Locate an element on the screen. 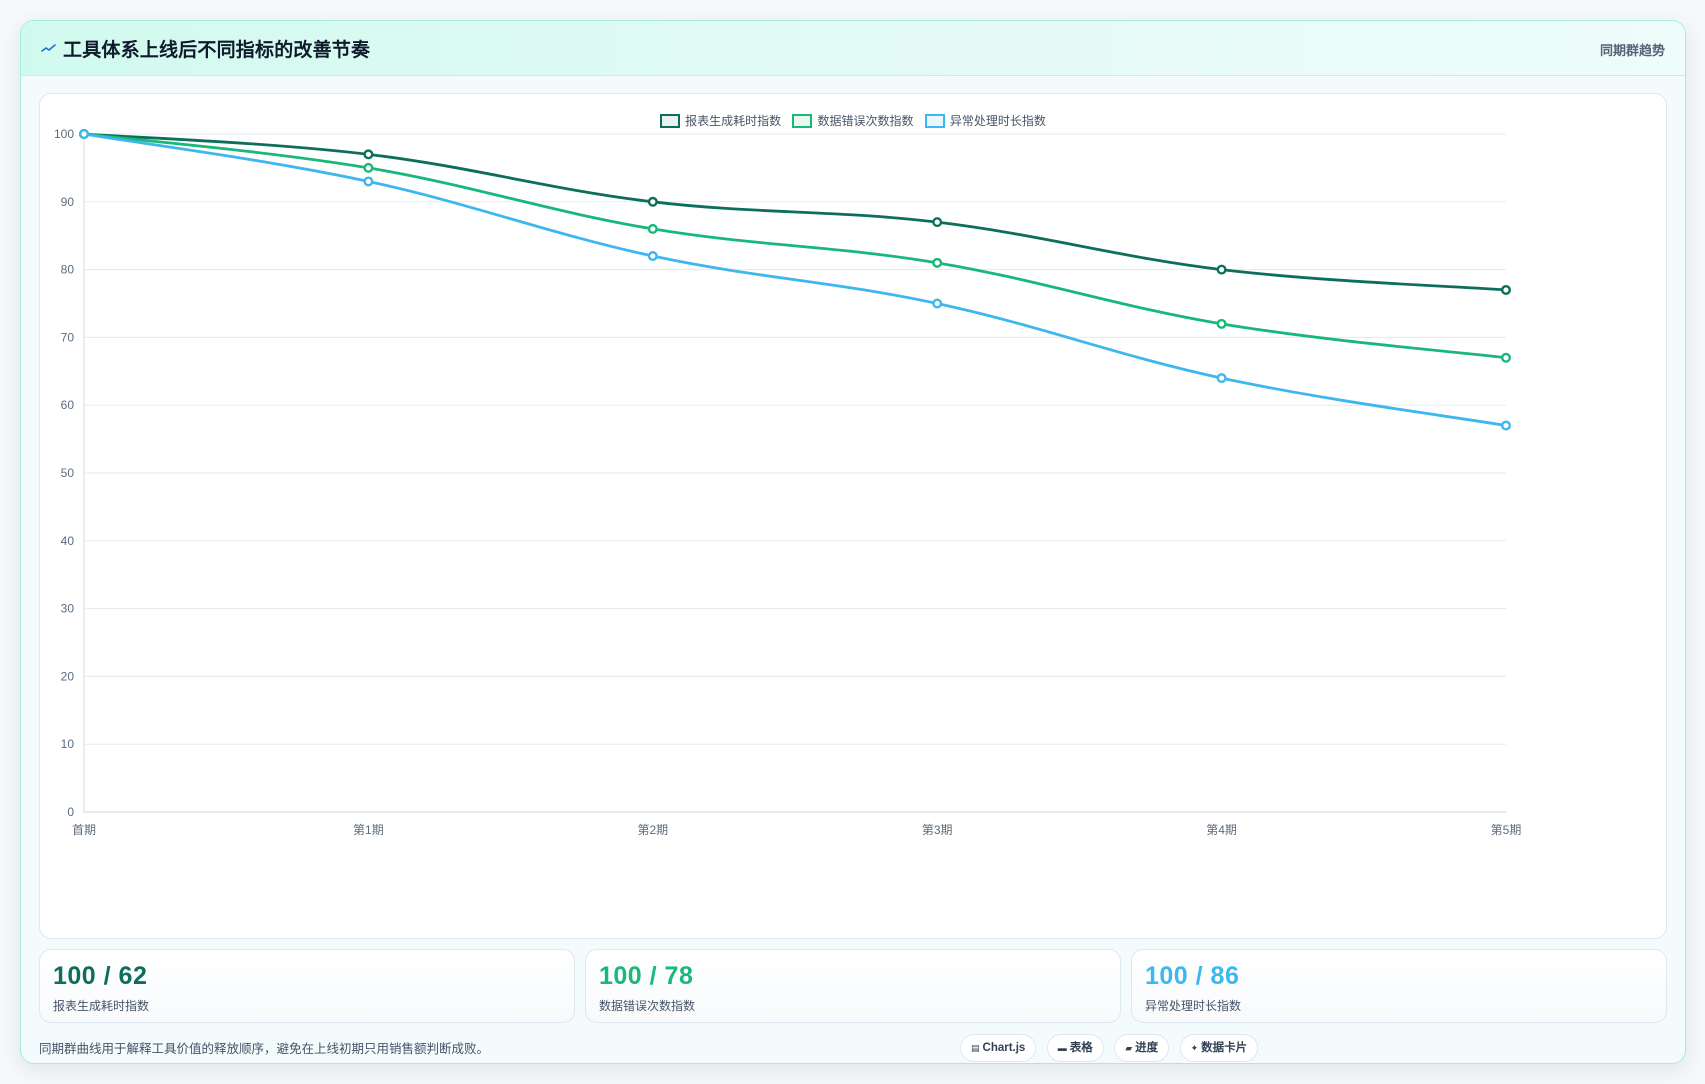 The width and height of the screenshot is (1705, 1084). chart-legend: 报表生成耗时指数 数据错误次数指数 异常处理时长指数 is located at coordinates (853, 120).